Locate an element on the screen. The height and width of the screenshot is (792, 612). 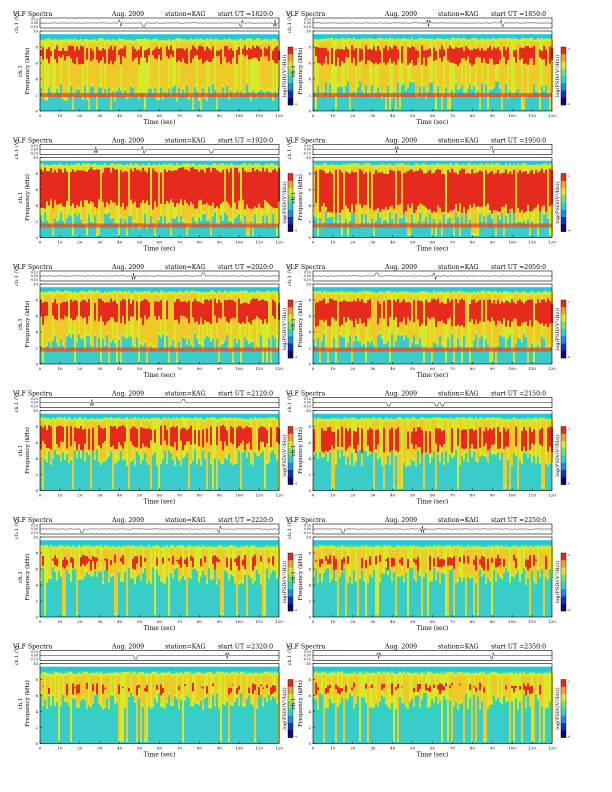
time-tick-label: 110 is located at coordinates (259, 495).